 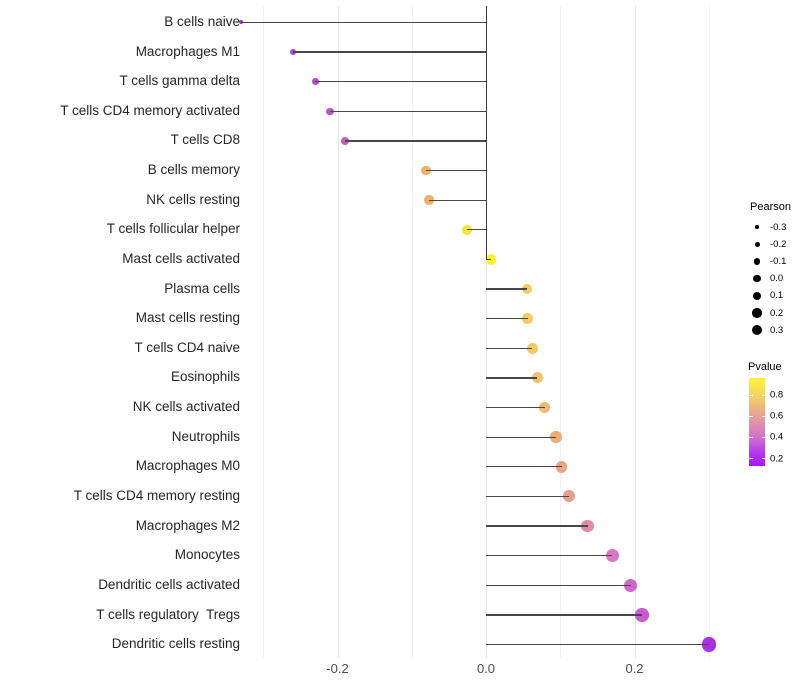 I want to click on pvalue-legend-title: Pvalue, so click(x=765, y=367).